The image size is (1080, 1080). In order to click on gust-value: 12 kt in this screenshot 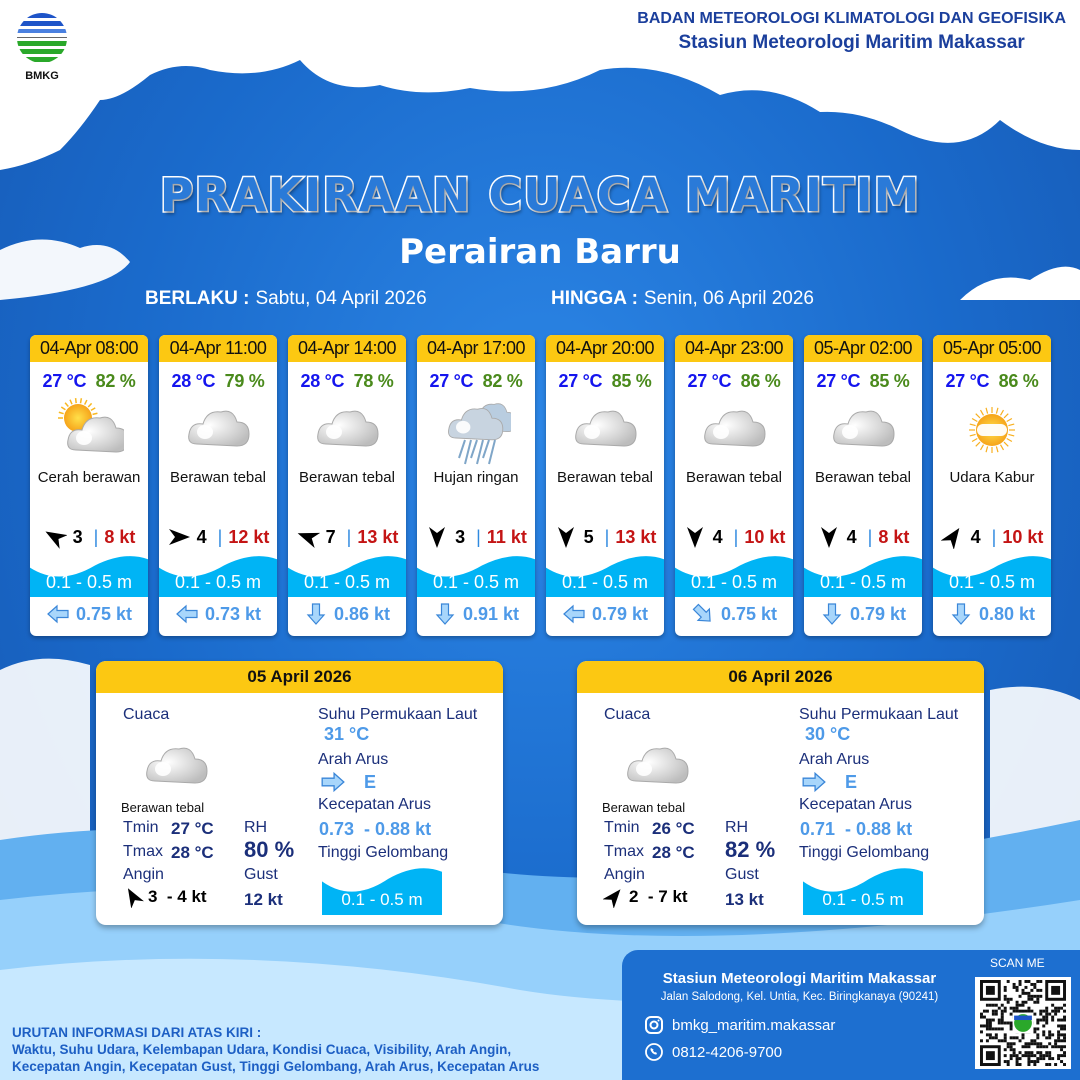, I will do `click(263, 899)`.